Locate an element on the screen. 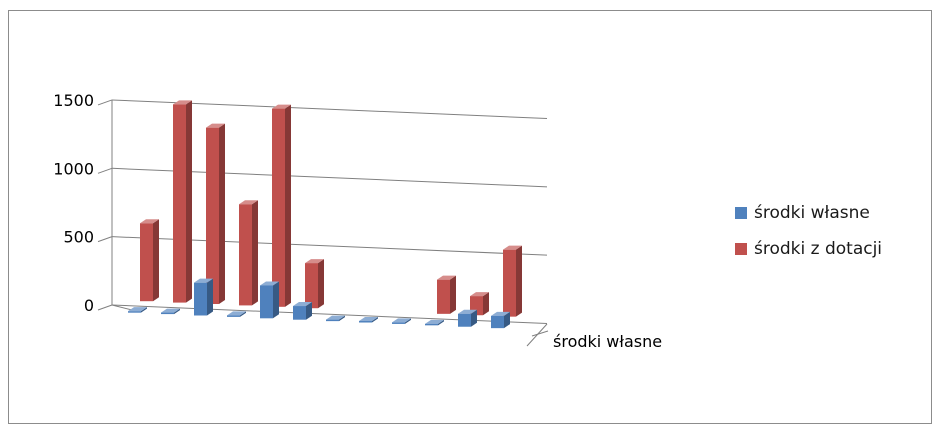  bar-wlasne-8-top is located at coordinates (368, 319).